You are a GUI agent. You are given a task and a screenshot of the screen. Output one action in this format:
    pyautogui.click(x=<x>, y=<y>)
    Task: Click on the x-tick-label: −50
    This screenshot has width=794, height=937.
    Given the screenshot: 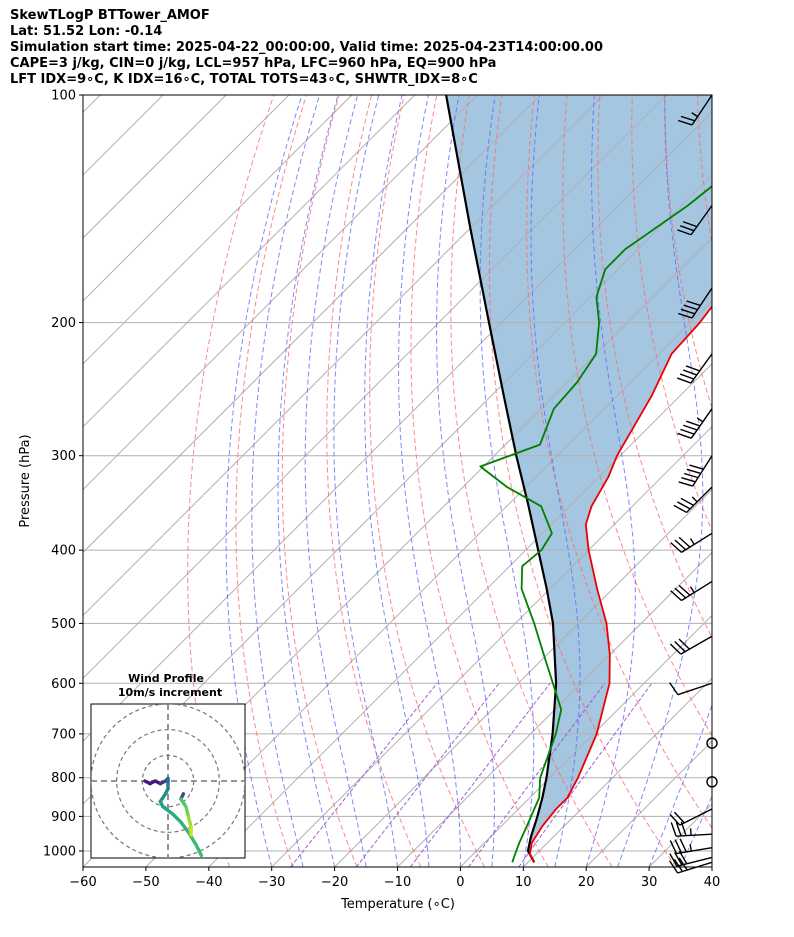 What is the action you would take?
    pyautogui.click(x=145, y=882)
    